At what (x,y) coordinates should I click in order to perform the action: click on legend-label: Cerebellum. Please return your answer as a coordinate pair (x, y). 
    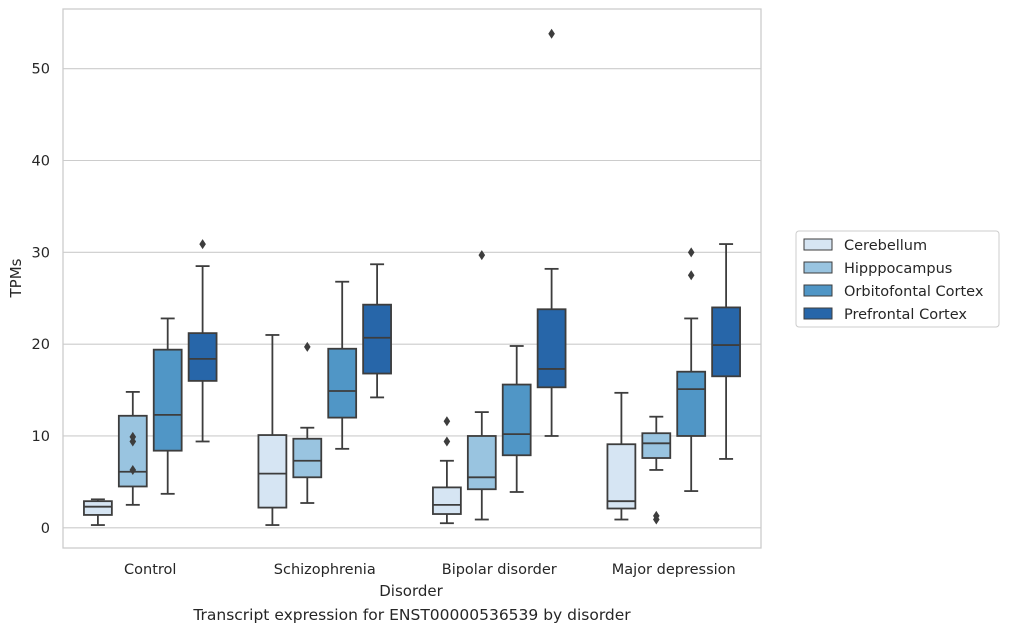
    Looking at the image, I should click on (885, 246).